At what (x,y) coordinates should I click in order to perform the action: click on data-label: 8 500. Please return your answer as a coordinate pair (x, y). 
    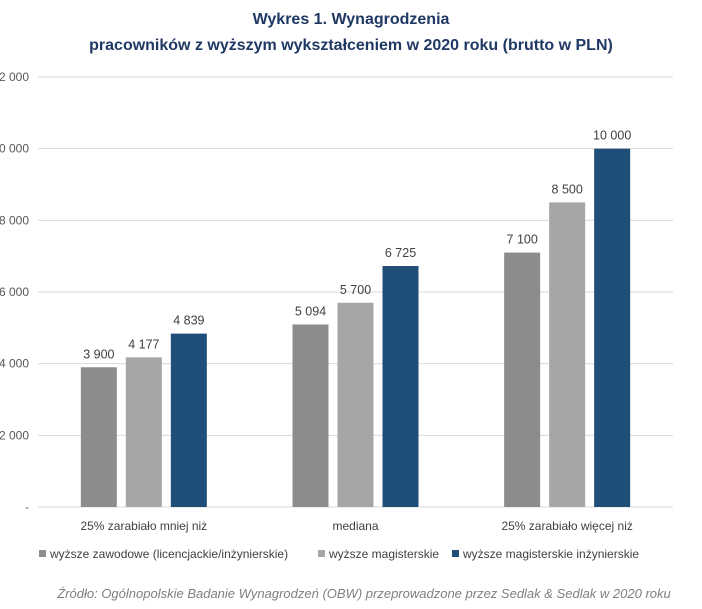
    Looking at the image, I should click on (567, 189).